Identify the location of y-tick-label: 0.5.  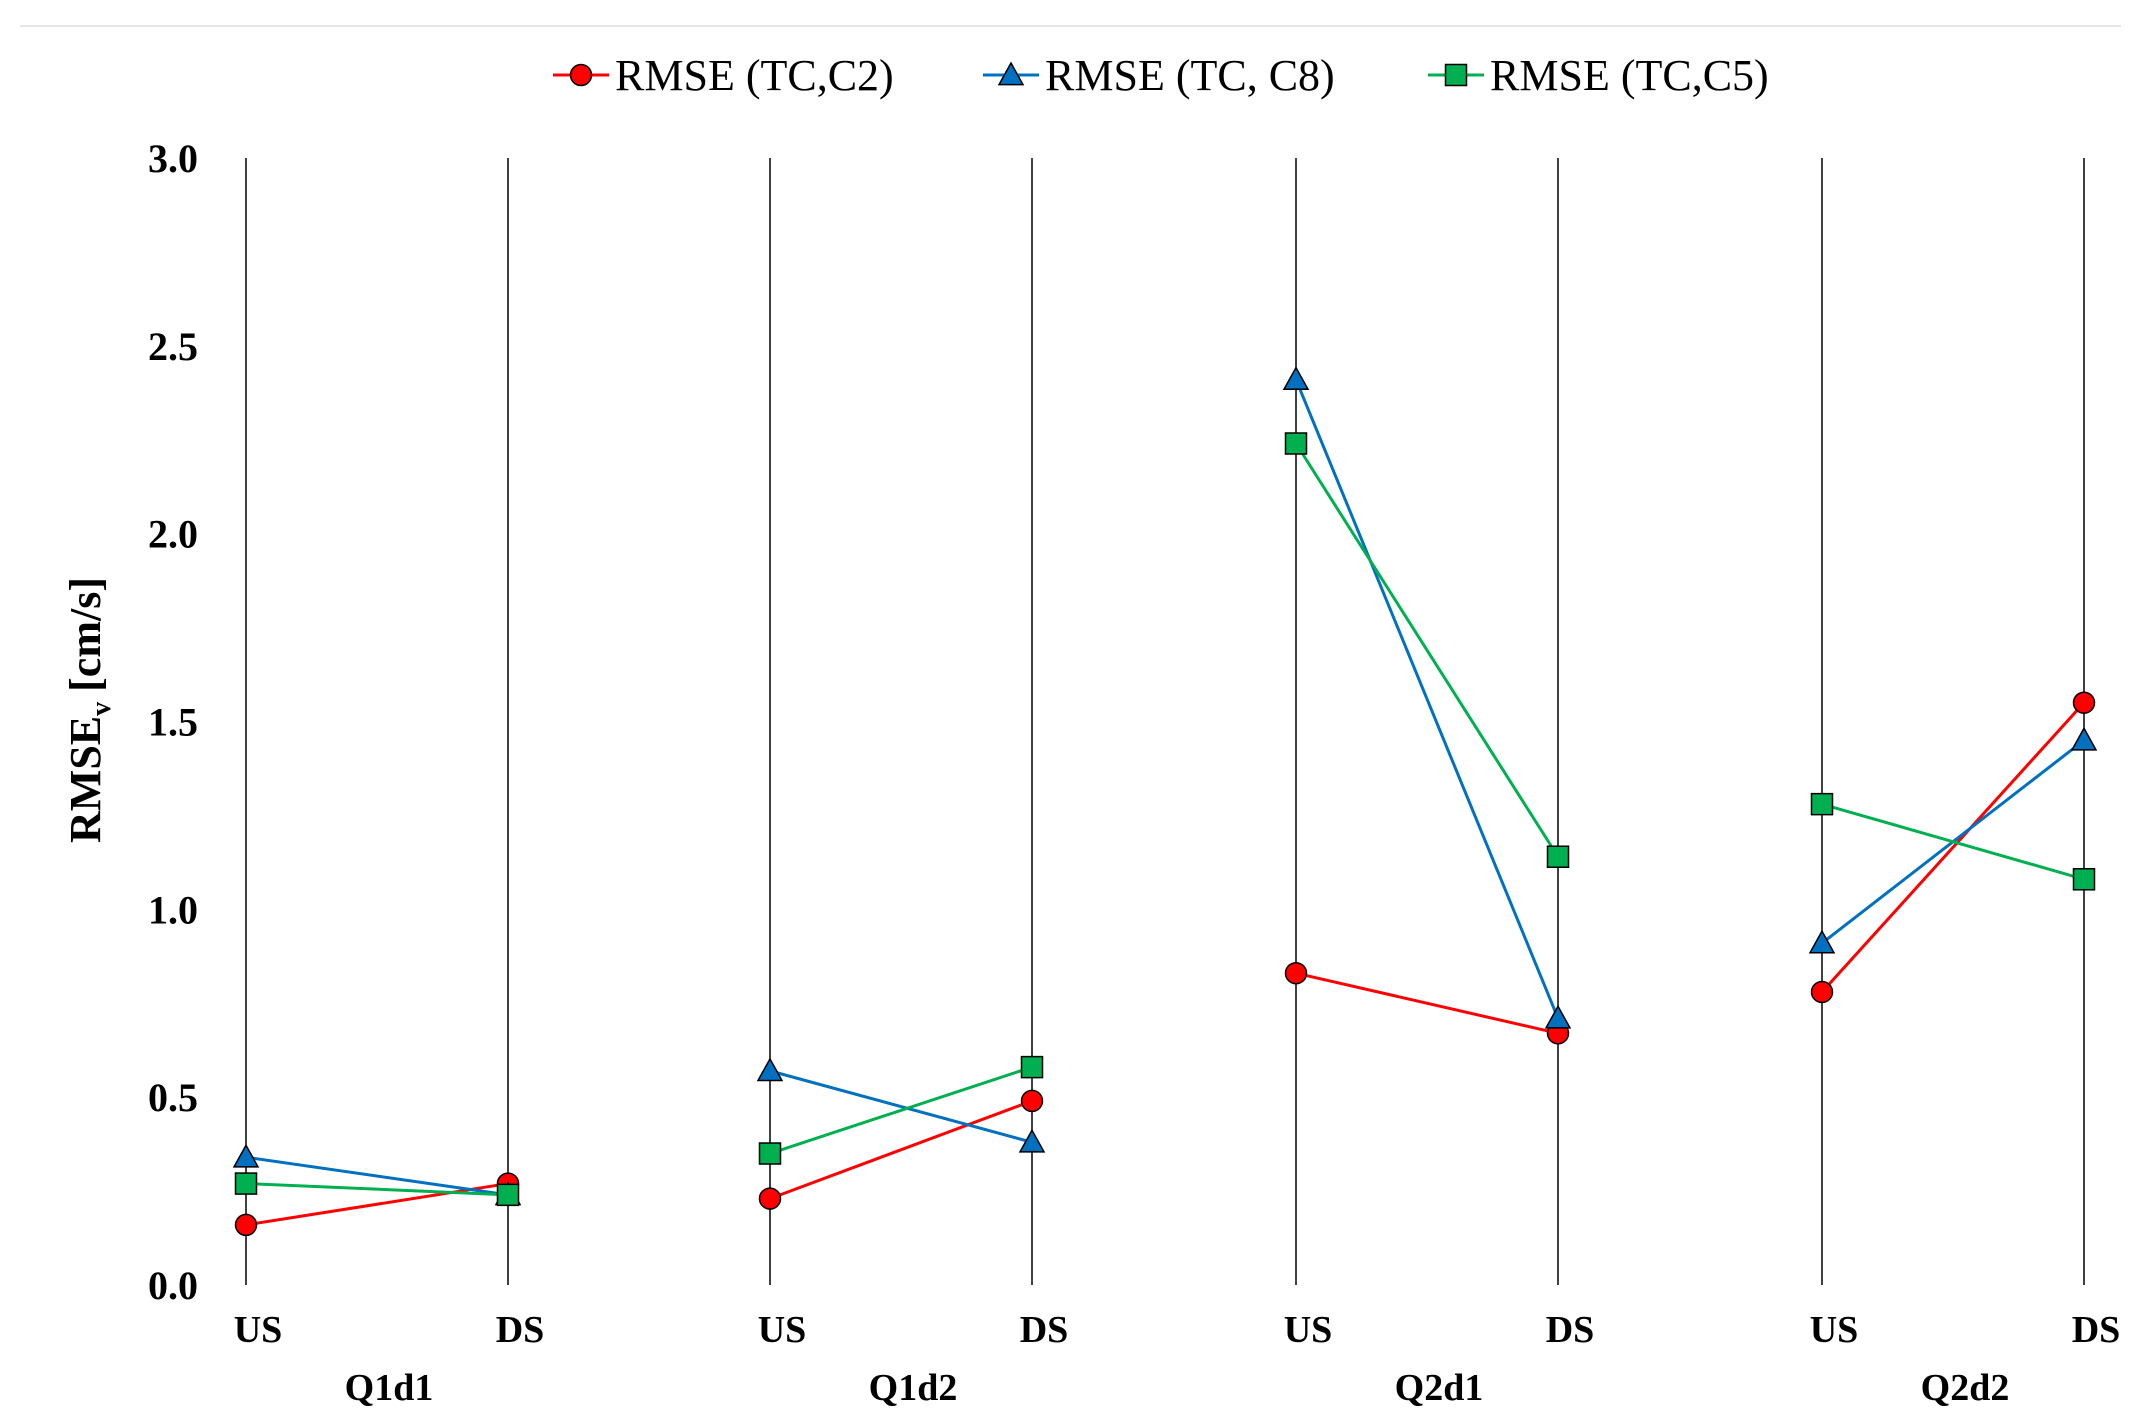
(173, 1097).